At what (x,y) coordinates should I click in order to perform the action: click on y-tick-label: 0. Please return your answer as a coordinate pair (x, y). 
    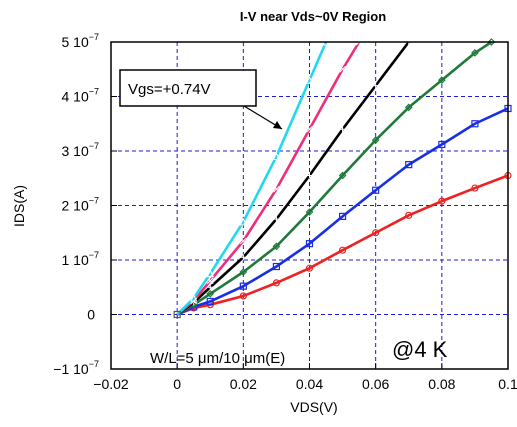
    Looking at the image, I should click on (91, 315).